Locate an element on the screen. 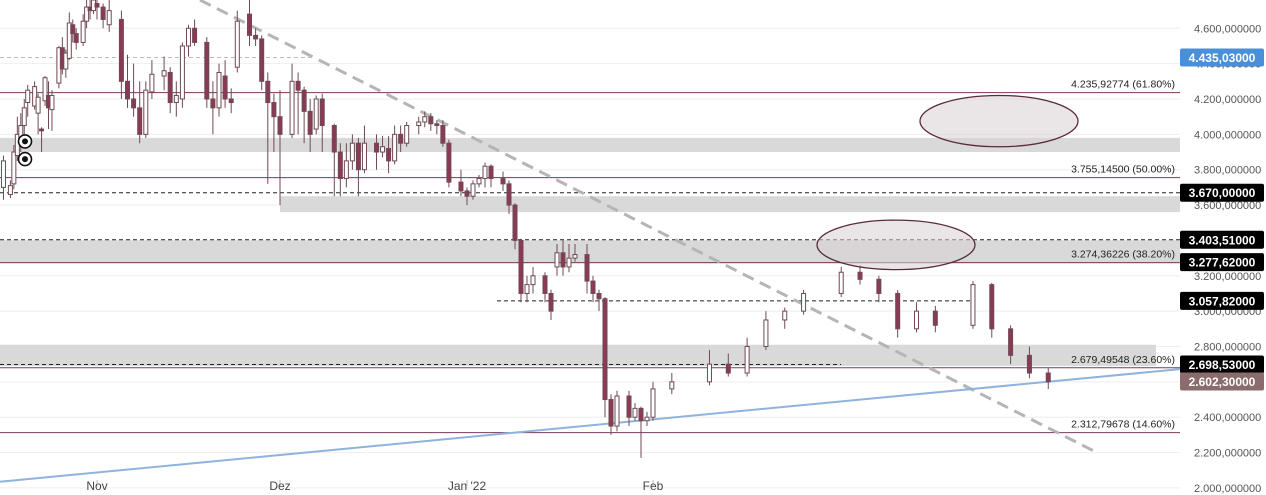 The image size is (1266, 495). fib-level-label: 3.755,14500 (50.00%) is located at coordinates (1123, 170).